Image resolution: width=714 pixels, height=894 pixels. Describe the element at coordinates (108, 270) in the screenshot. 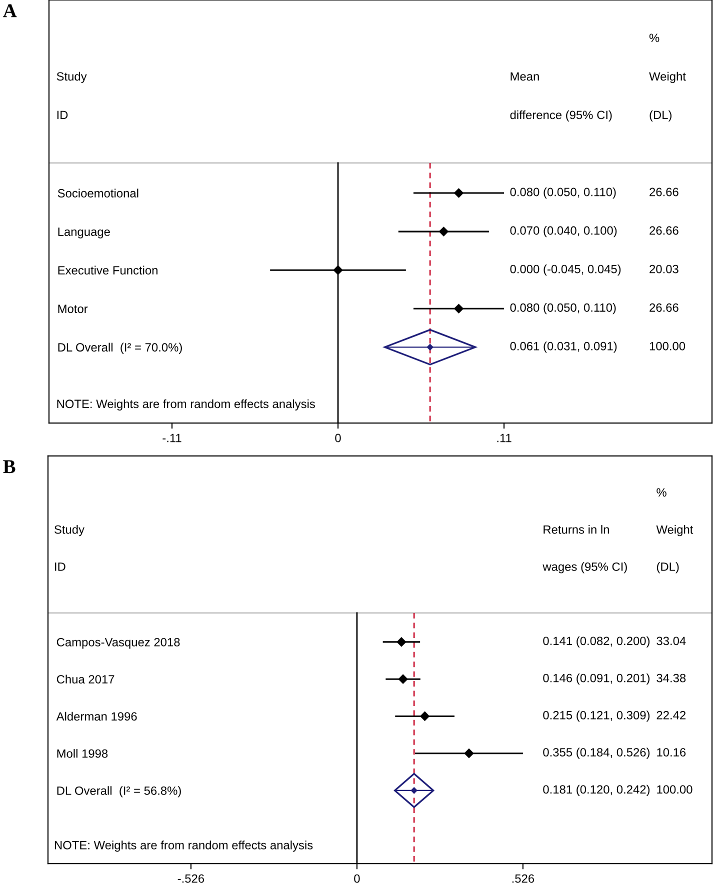

I see `y-tick-label: Executive Function` at that location.